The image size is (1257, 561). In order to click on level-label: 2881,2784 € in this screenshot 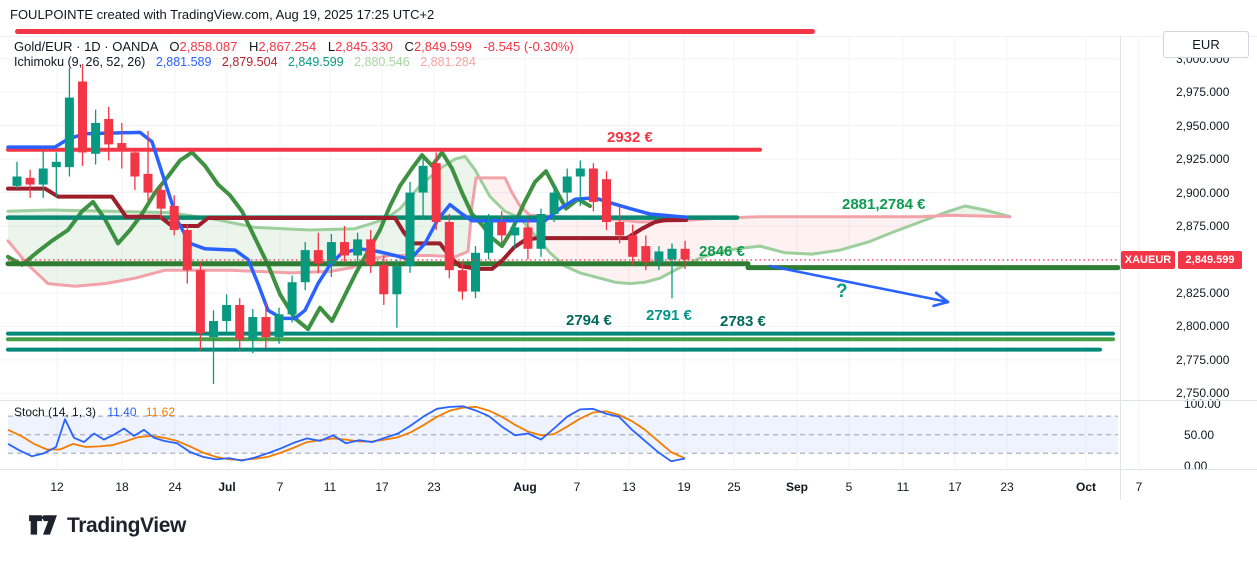, I will do `click(884, 204)`.